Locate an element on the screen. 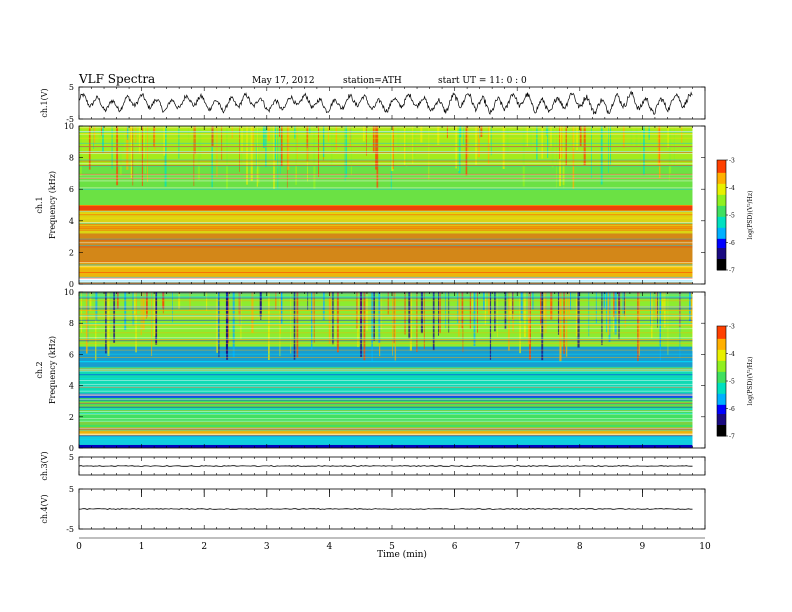 This screenshot has height=612, width=792. channel-label: ch.1 is located at coordinates (39, 204).